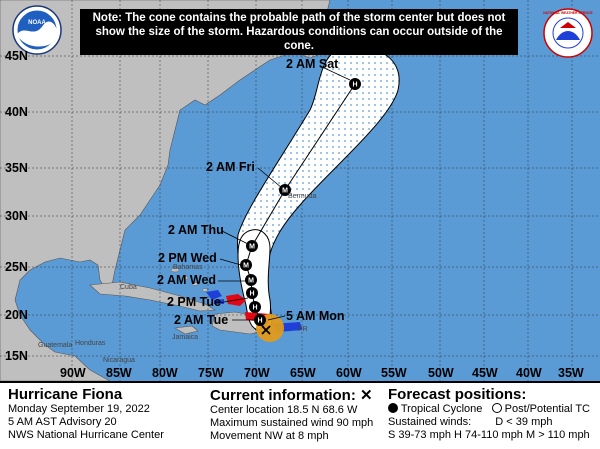 This screenshot has width=600, height=449. I want to click on marker-am-wed-letter: M, so click(251, 281).